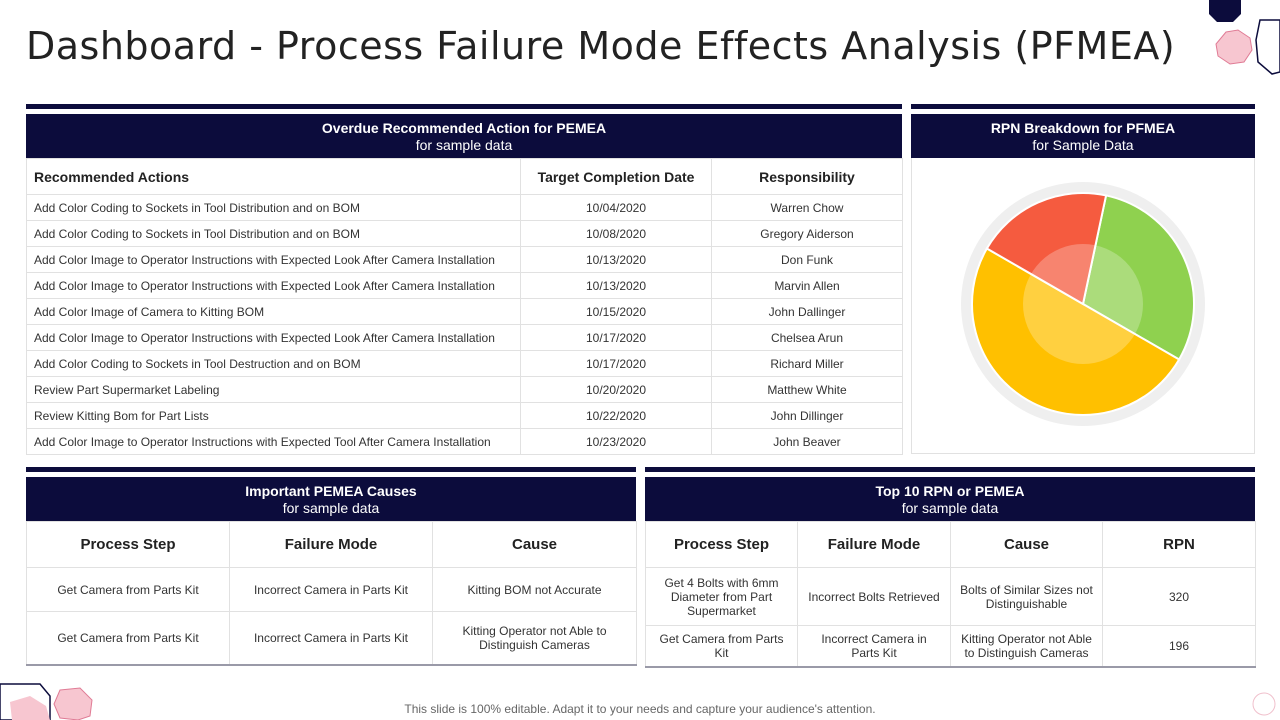 The height and width of the screenshot is (720, 1280). I want to click on action-cell: Review Part Supermarket Labeling, so click(273, 389).